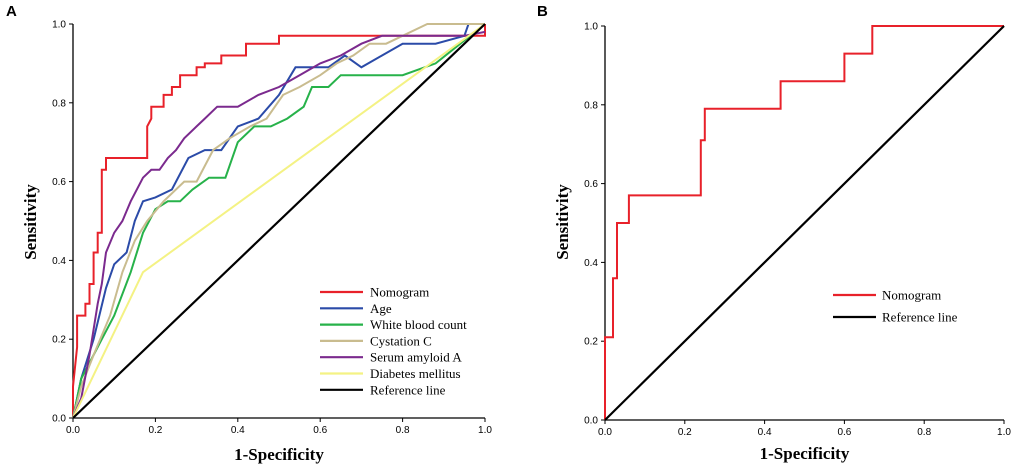 This screenshot has width=1021, height=469. What do you see at coordinates (542, 11) in the screenshot?
I see `panel-label-b: B` at bounding box center [542, 11].